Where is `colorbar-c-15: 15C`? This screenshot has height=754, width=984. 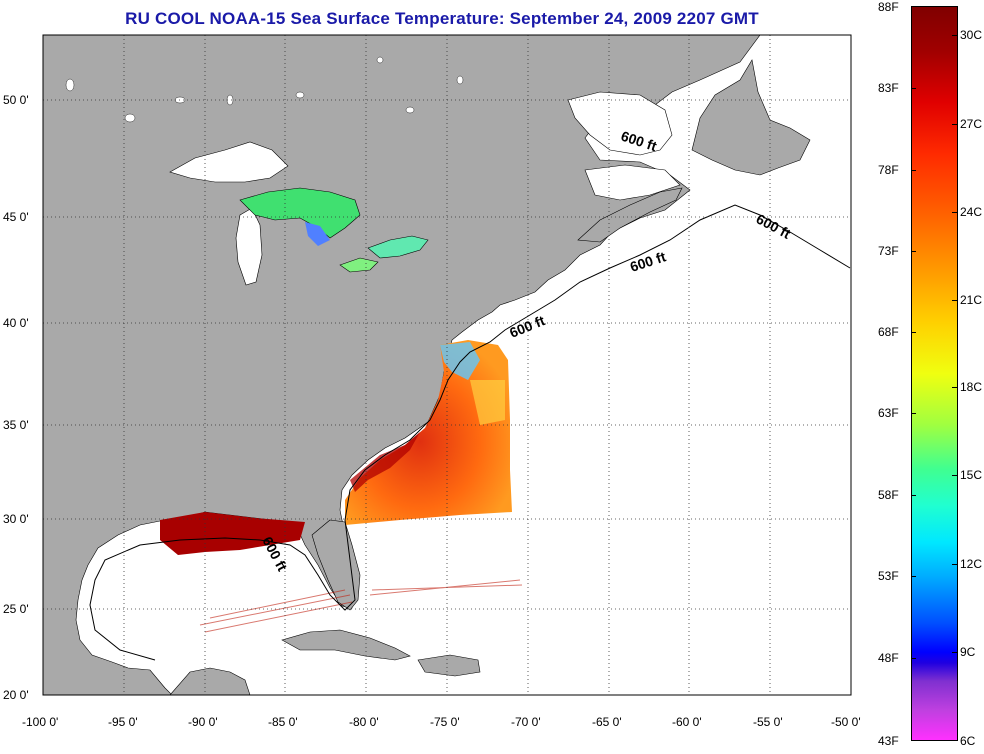 colorbar-c-15: 15C is located at coordinates (971, 475).